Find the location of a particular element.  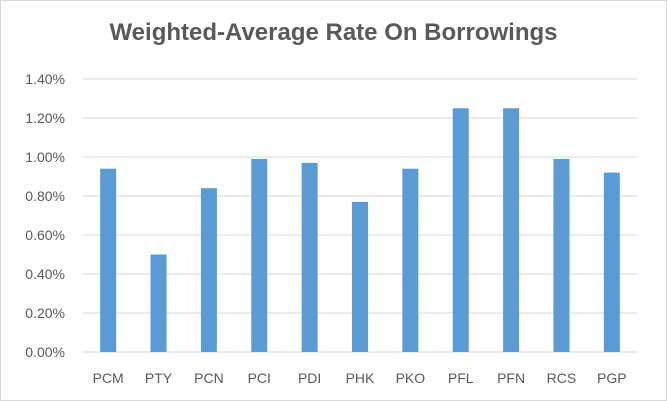

bar-pcm is located at coordinates (108, 260).